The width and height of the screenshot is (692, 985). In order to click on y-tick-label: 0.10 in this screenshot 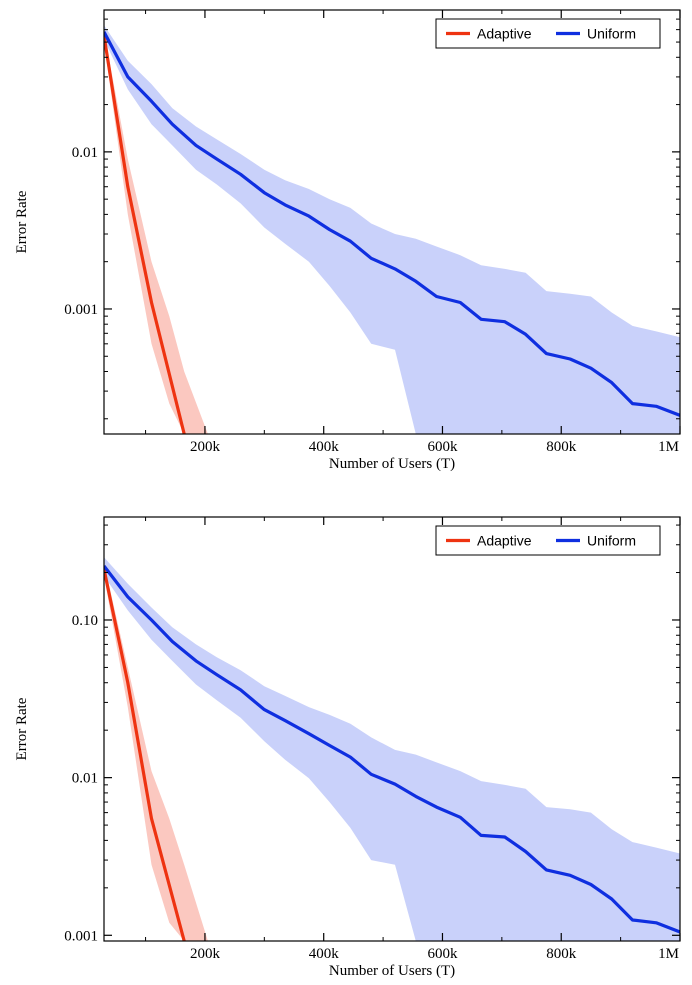, I will do `click(85, 621)`.